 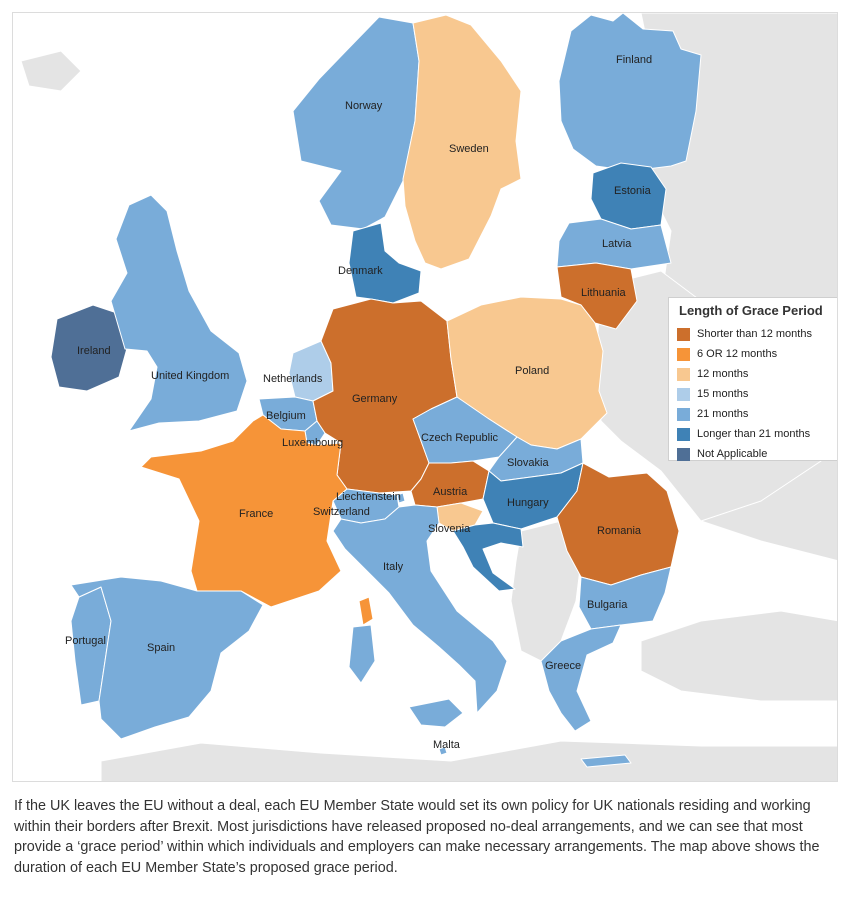 What do you see at coordinates (606, 761) in the screenshot?
I see `country-greece-crete` at bounding box center [606, 761].